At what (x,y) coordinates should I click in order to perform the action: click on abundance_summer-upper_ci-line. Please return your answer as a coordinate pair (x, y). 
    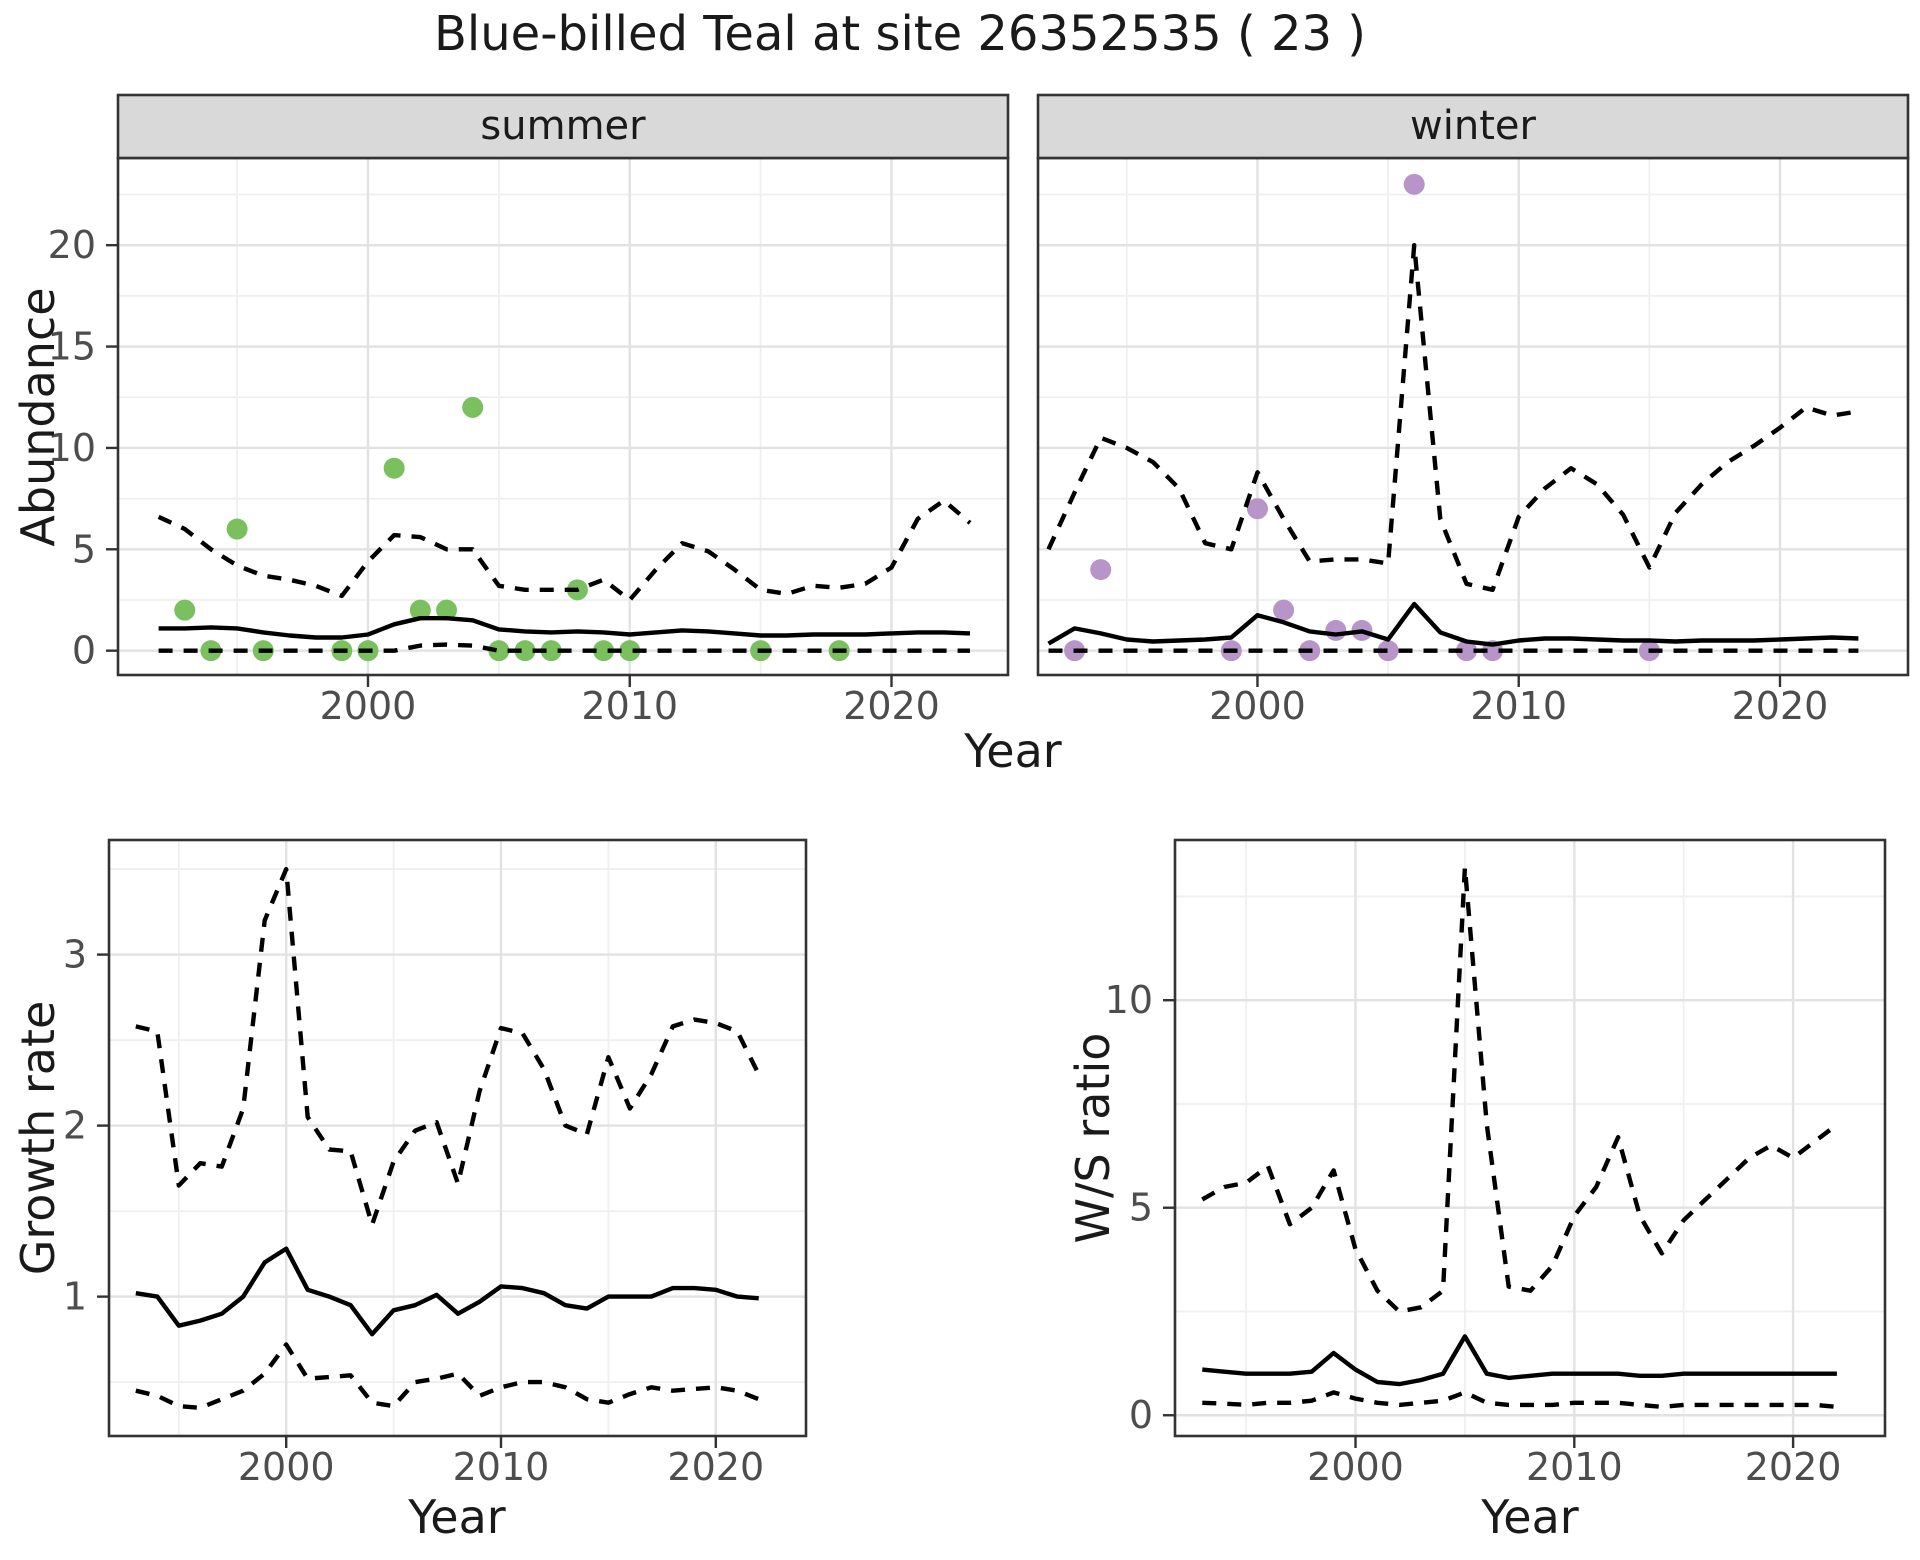
    Looking at the image, I should click on (564, 550).